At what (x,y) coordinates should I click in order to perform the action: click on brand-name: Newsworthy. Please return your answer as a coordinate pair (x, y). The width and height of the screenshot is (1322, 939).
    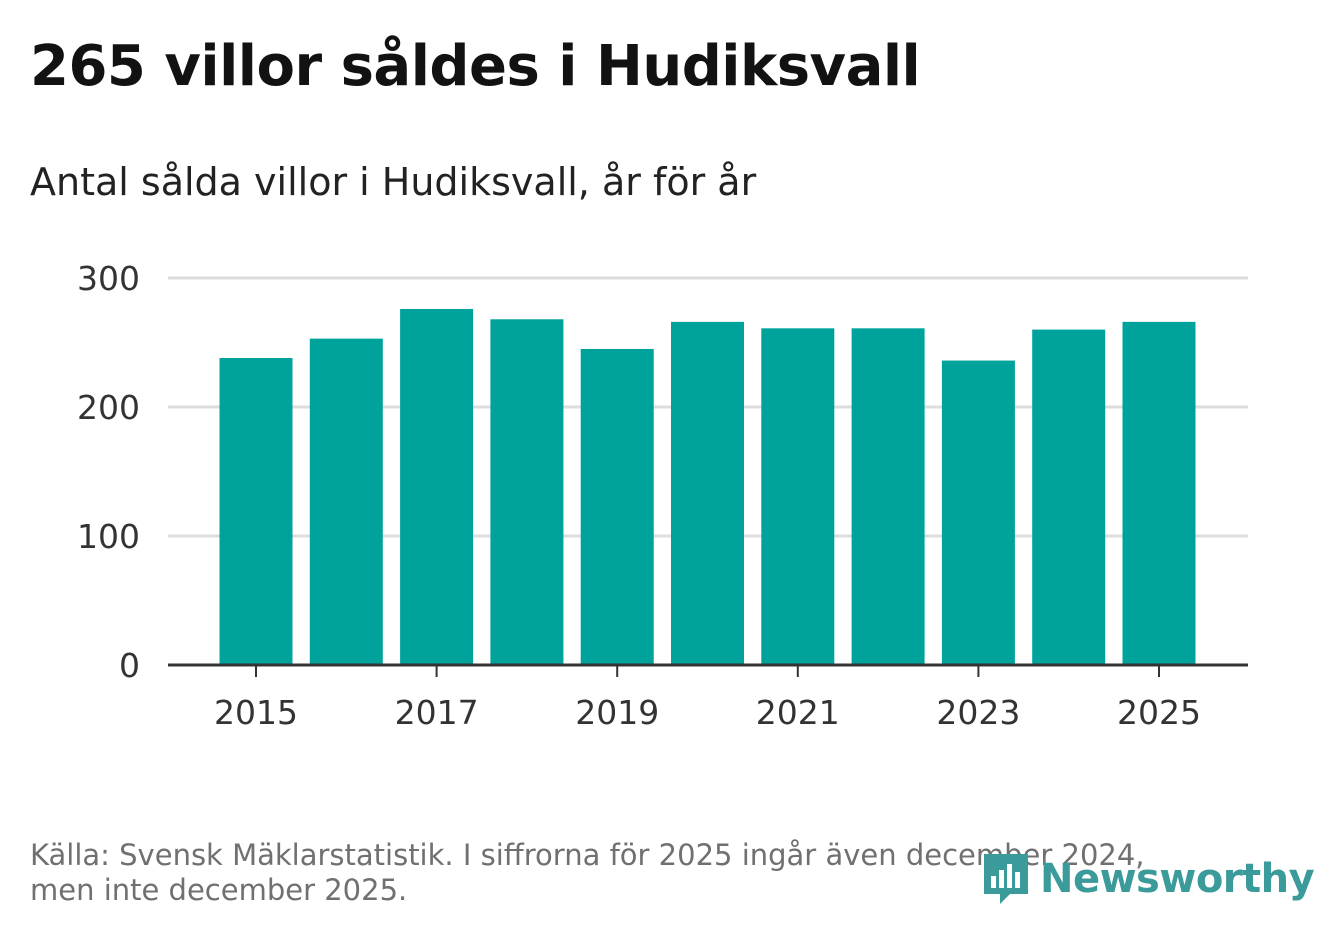
    Looking at the image, I should click on (1177, 879).